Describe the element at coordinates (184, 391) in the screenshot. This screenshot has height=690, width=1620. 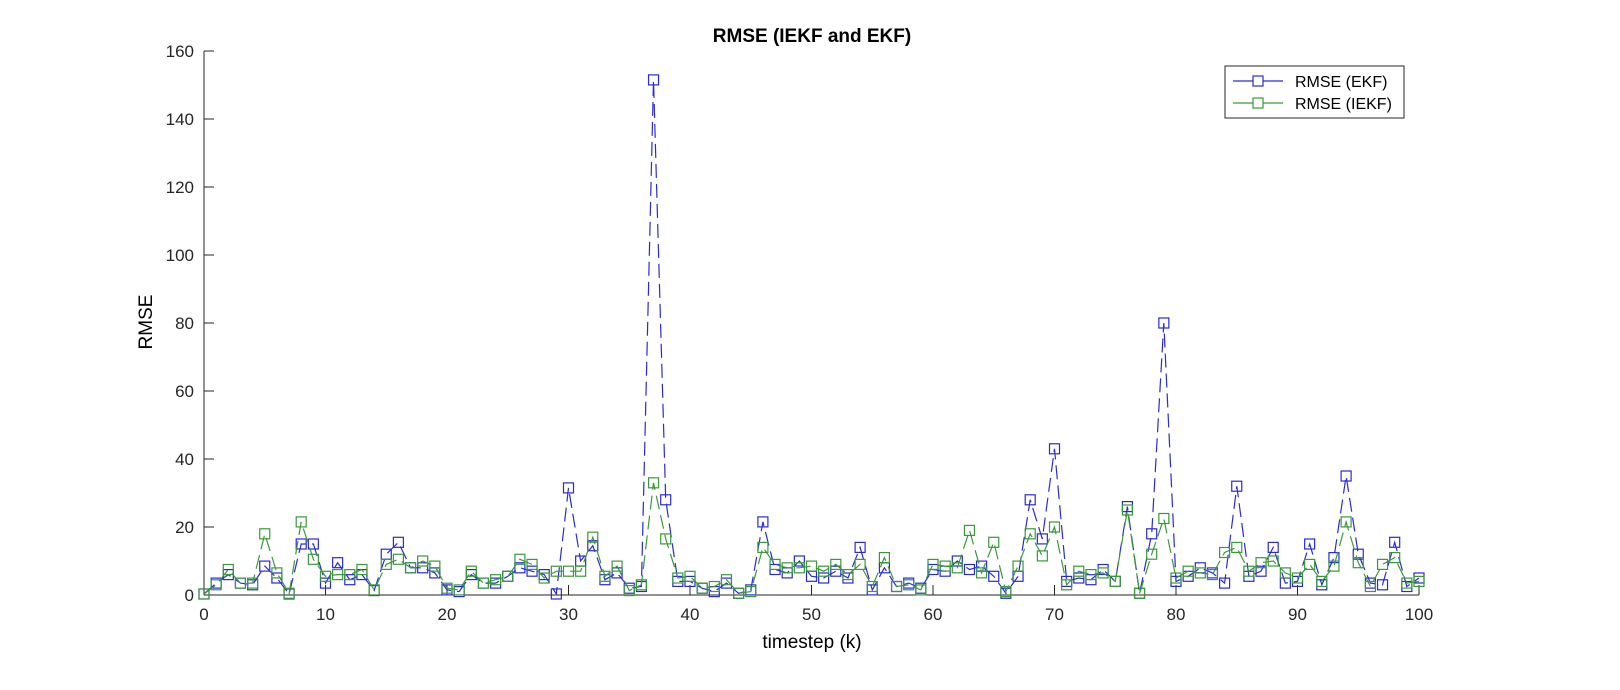
I see `y-tick-label: 60` at that location.